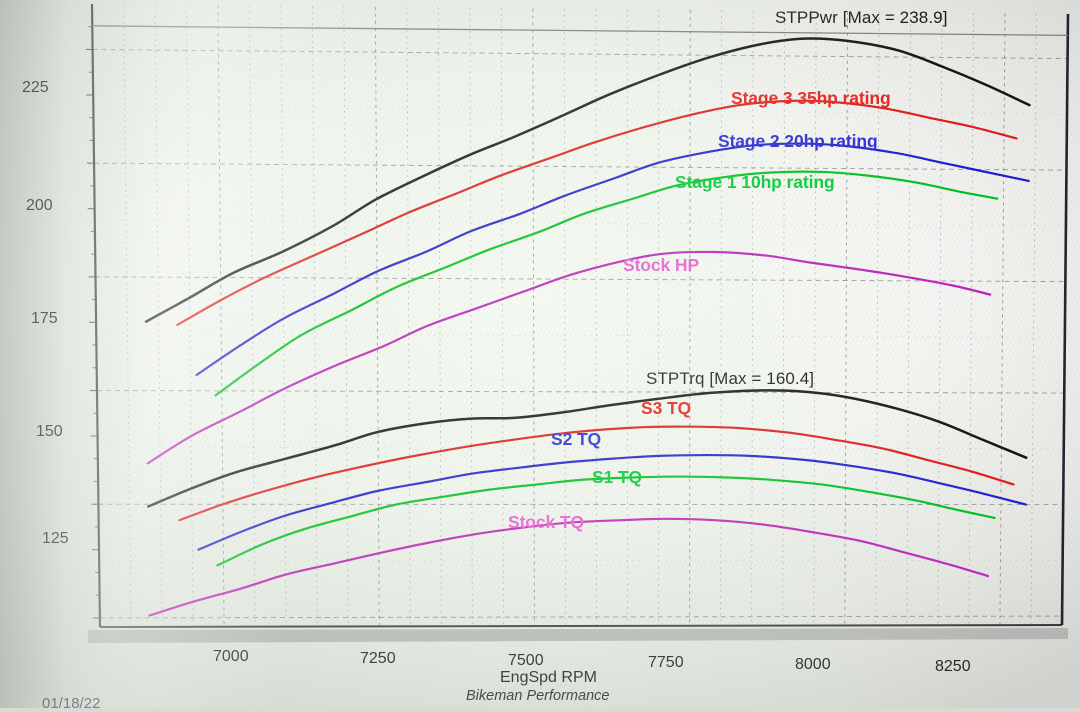 Image resolution: width=1080 pixels, height=712 pixels. I want to click on x-tick-7000: 7000, so click(231, 657).